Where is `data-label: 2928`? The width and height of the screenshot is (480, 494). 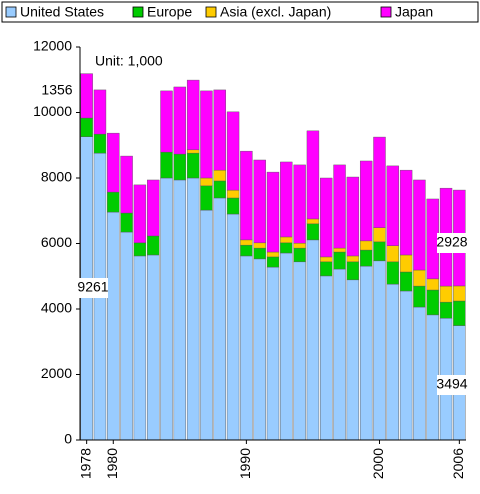 data-label: 2928 is located at coordinates (451, 242).